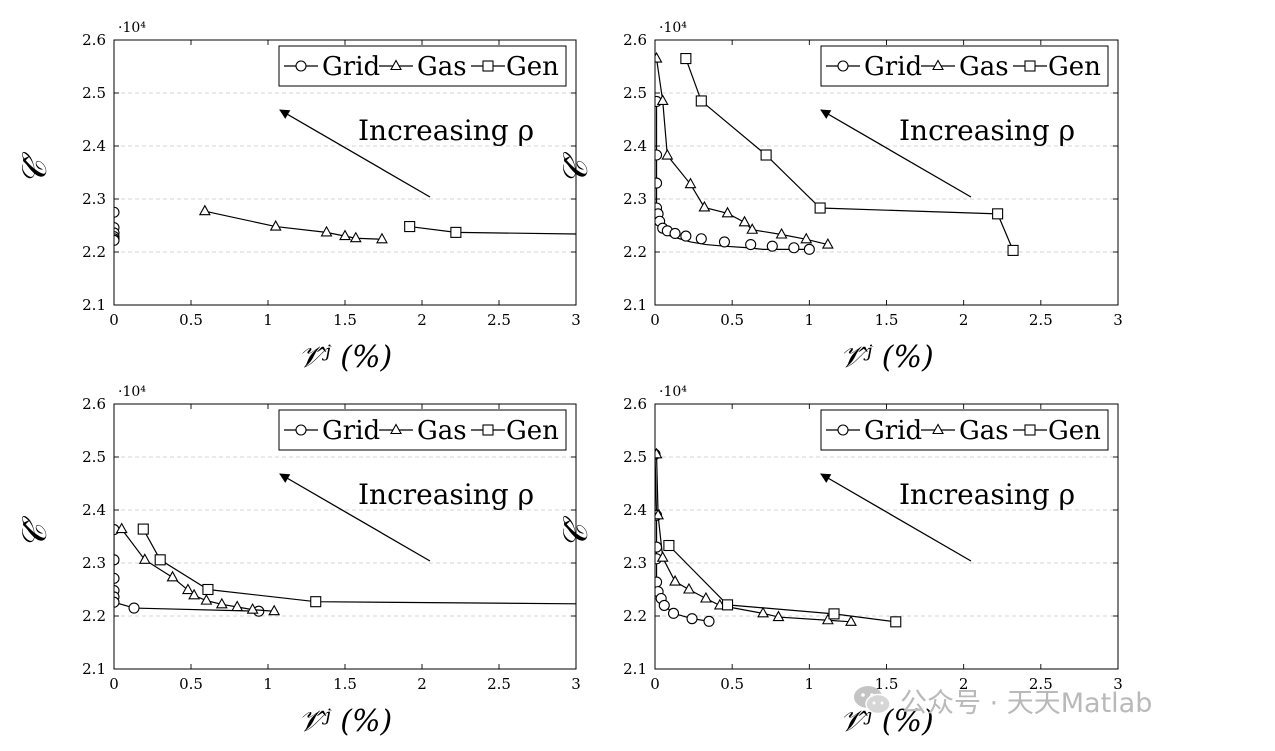  I want to click on x-axis-label: 𝒱̂ʲ (%), so click(886, 357).